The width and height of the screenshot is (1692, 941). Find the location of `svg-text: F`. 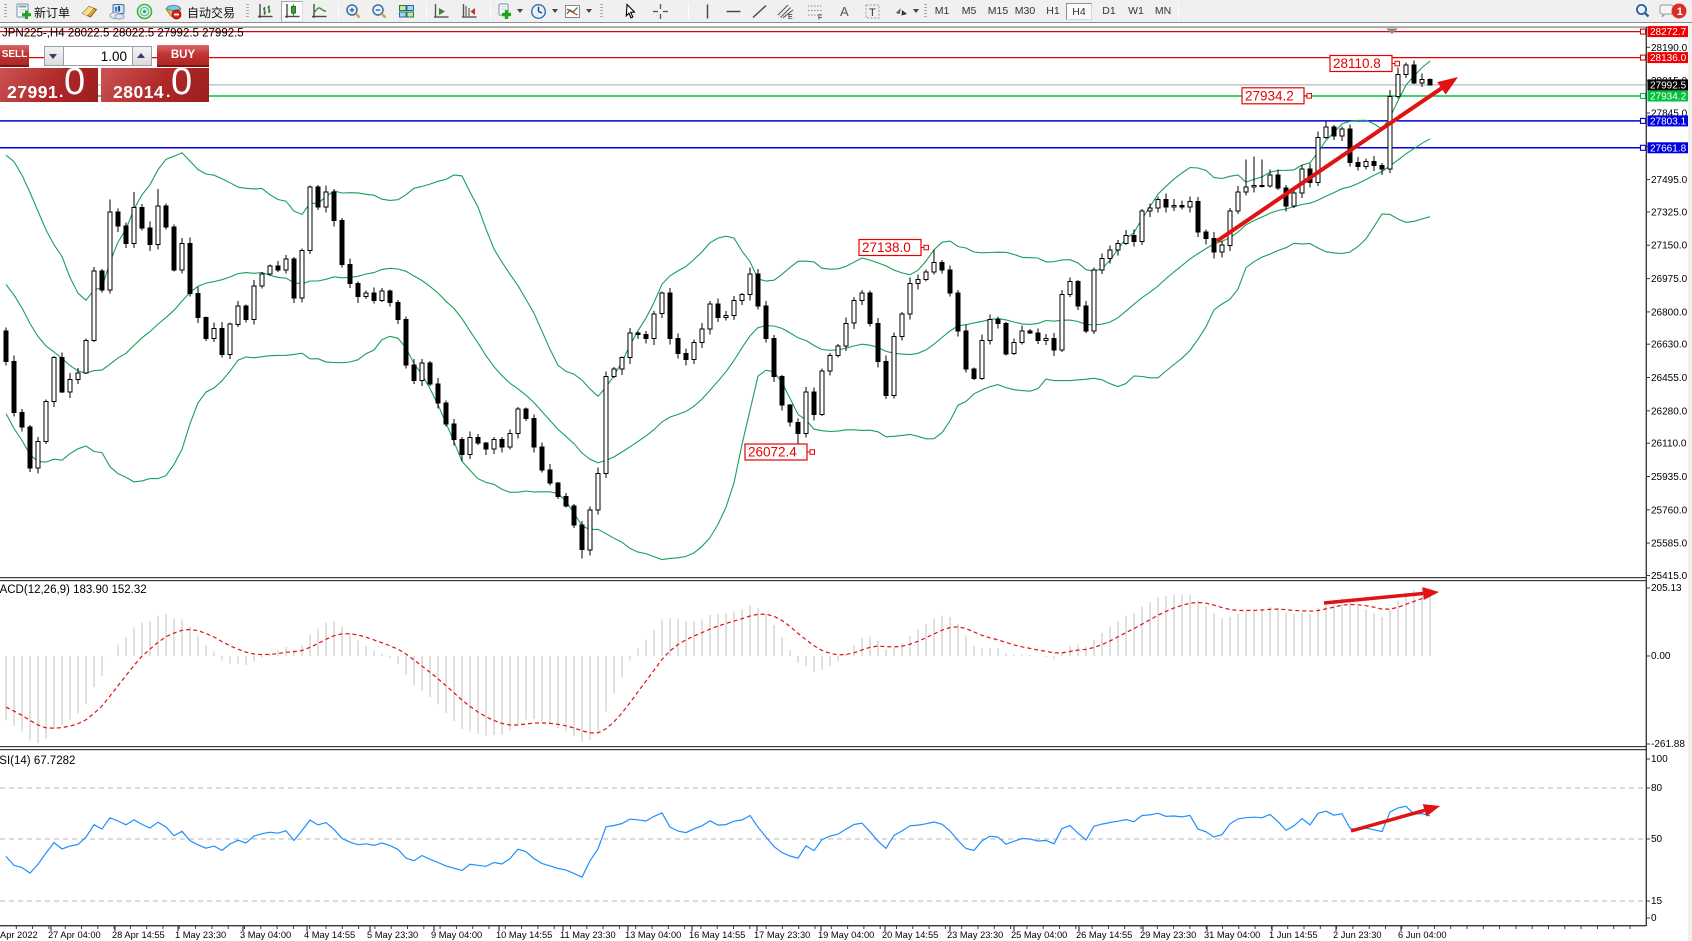

svg-text: F is located at coordinates (820, 18).